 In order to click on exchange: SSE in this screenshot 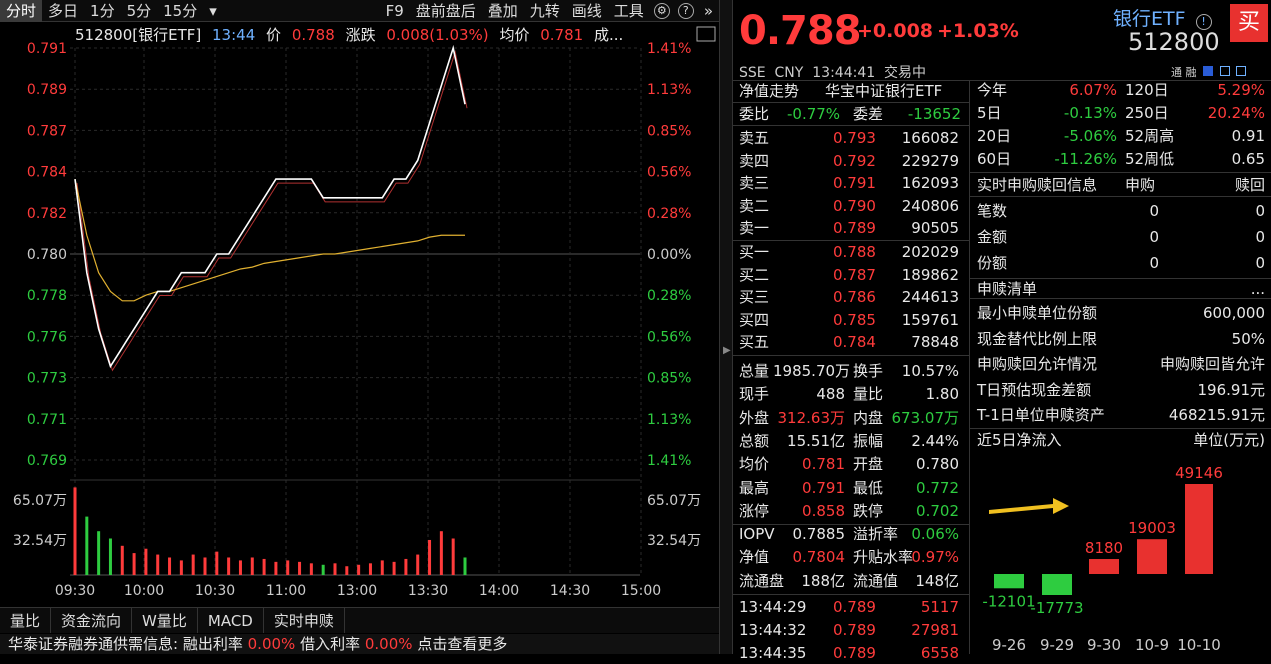, I will do `click(752, 73)`.